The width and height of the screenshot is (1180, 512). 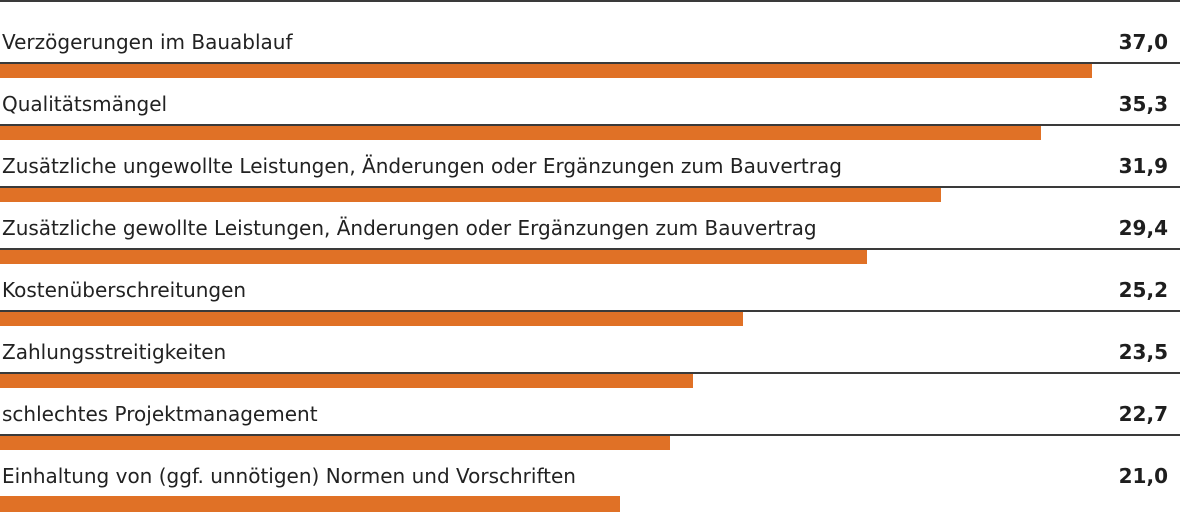 I want to click on value-label: 31,9, so click(x=1143, y=166).